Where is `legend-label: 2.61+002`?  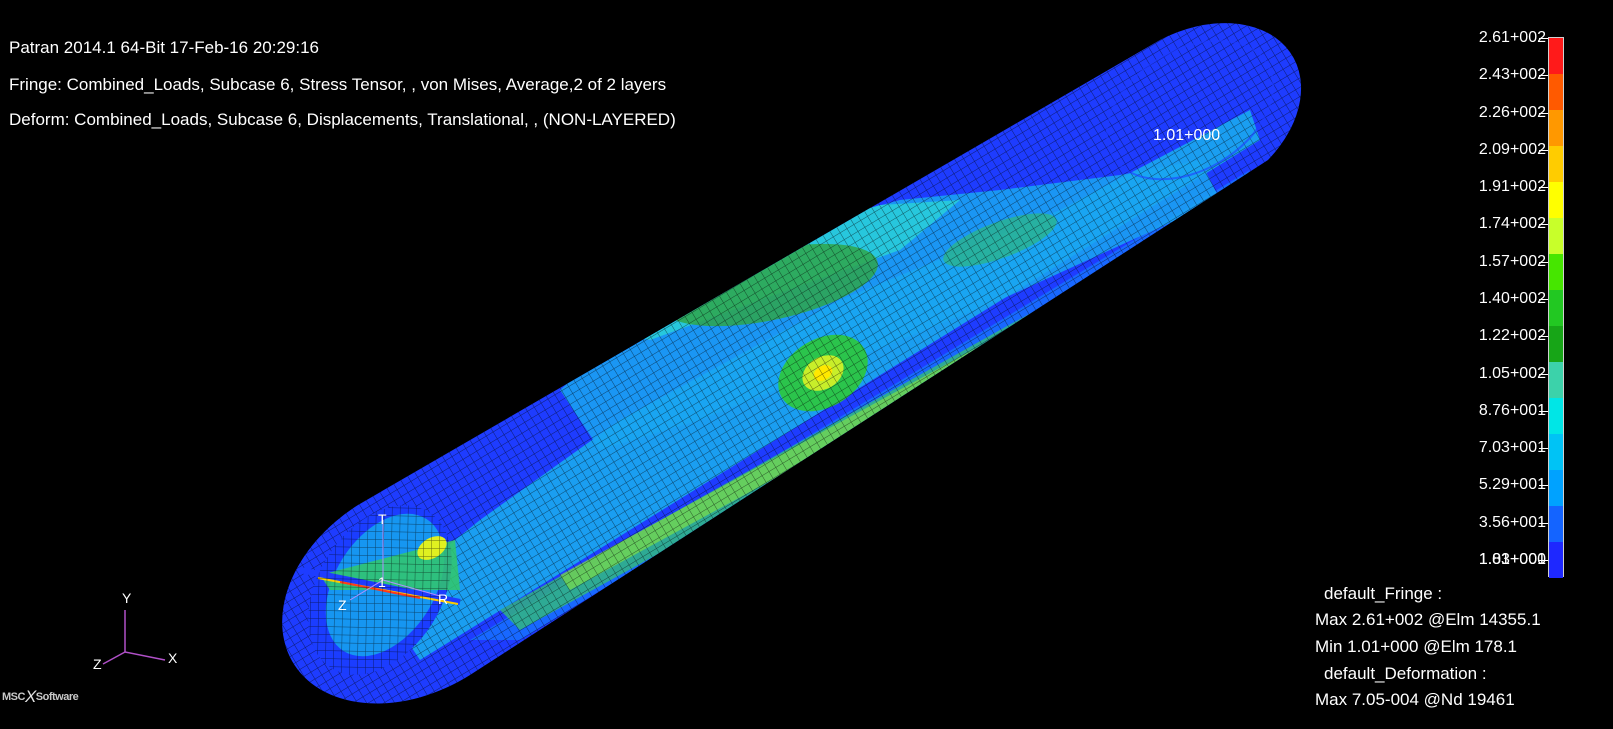
legend-label: 2.61+002 is located at coordinates (1512, 37).